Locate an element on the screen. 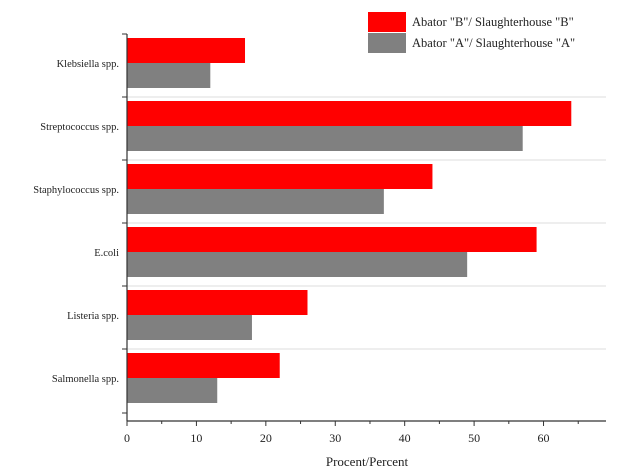  x-tick-label: 60 is located at coordinates (544, 438).